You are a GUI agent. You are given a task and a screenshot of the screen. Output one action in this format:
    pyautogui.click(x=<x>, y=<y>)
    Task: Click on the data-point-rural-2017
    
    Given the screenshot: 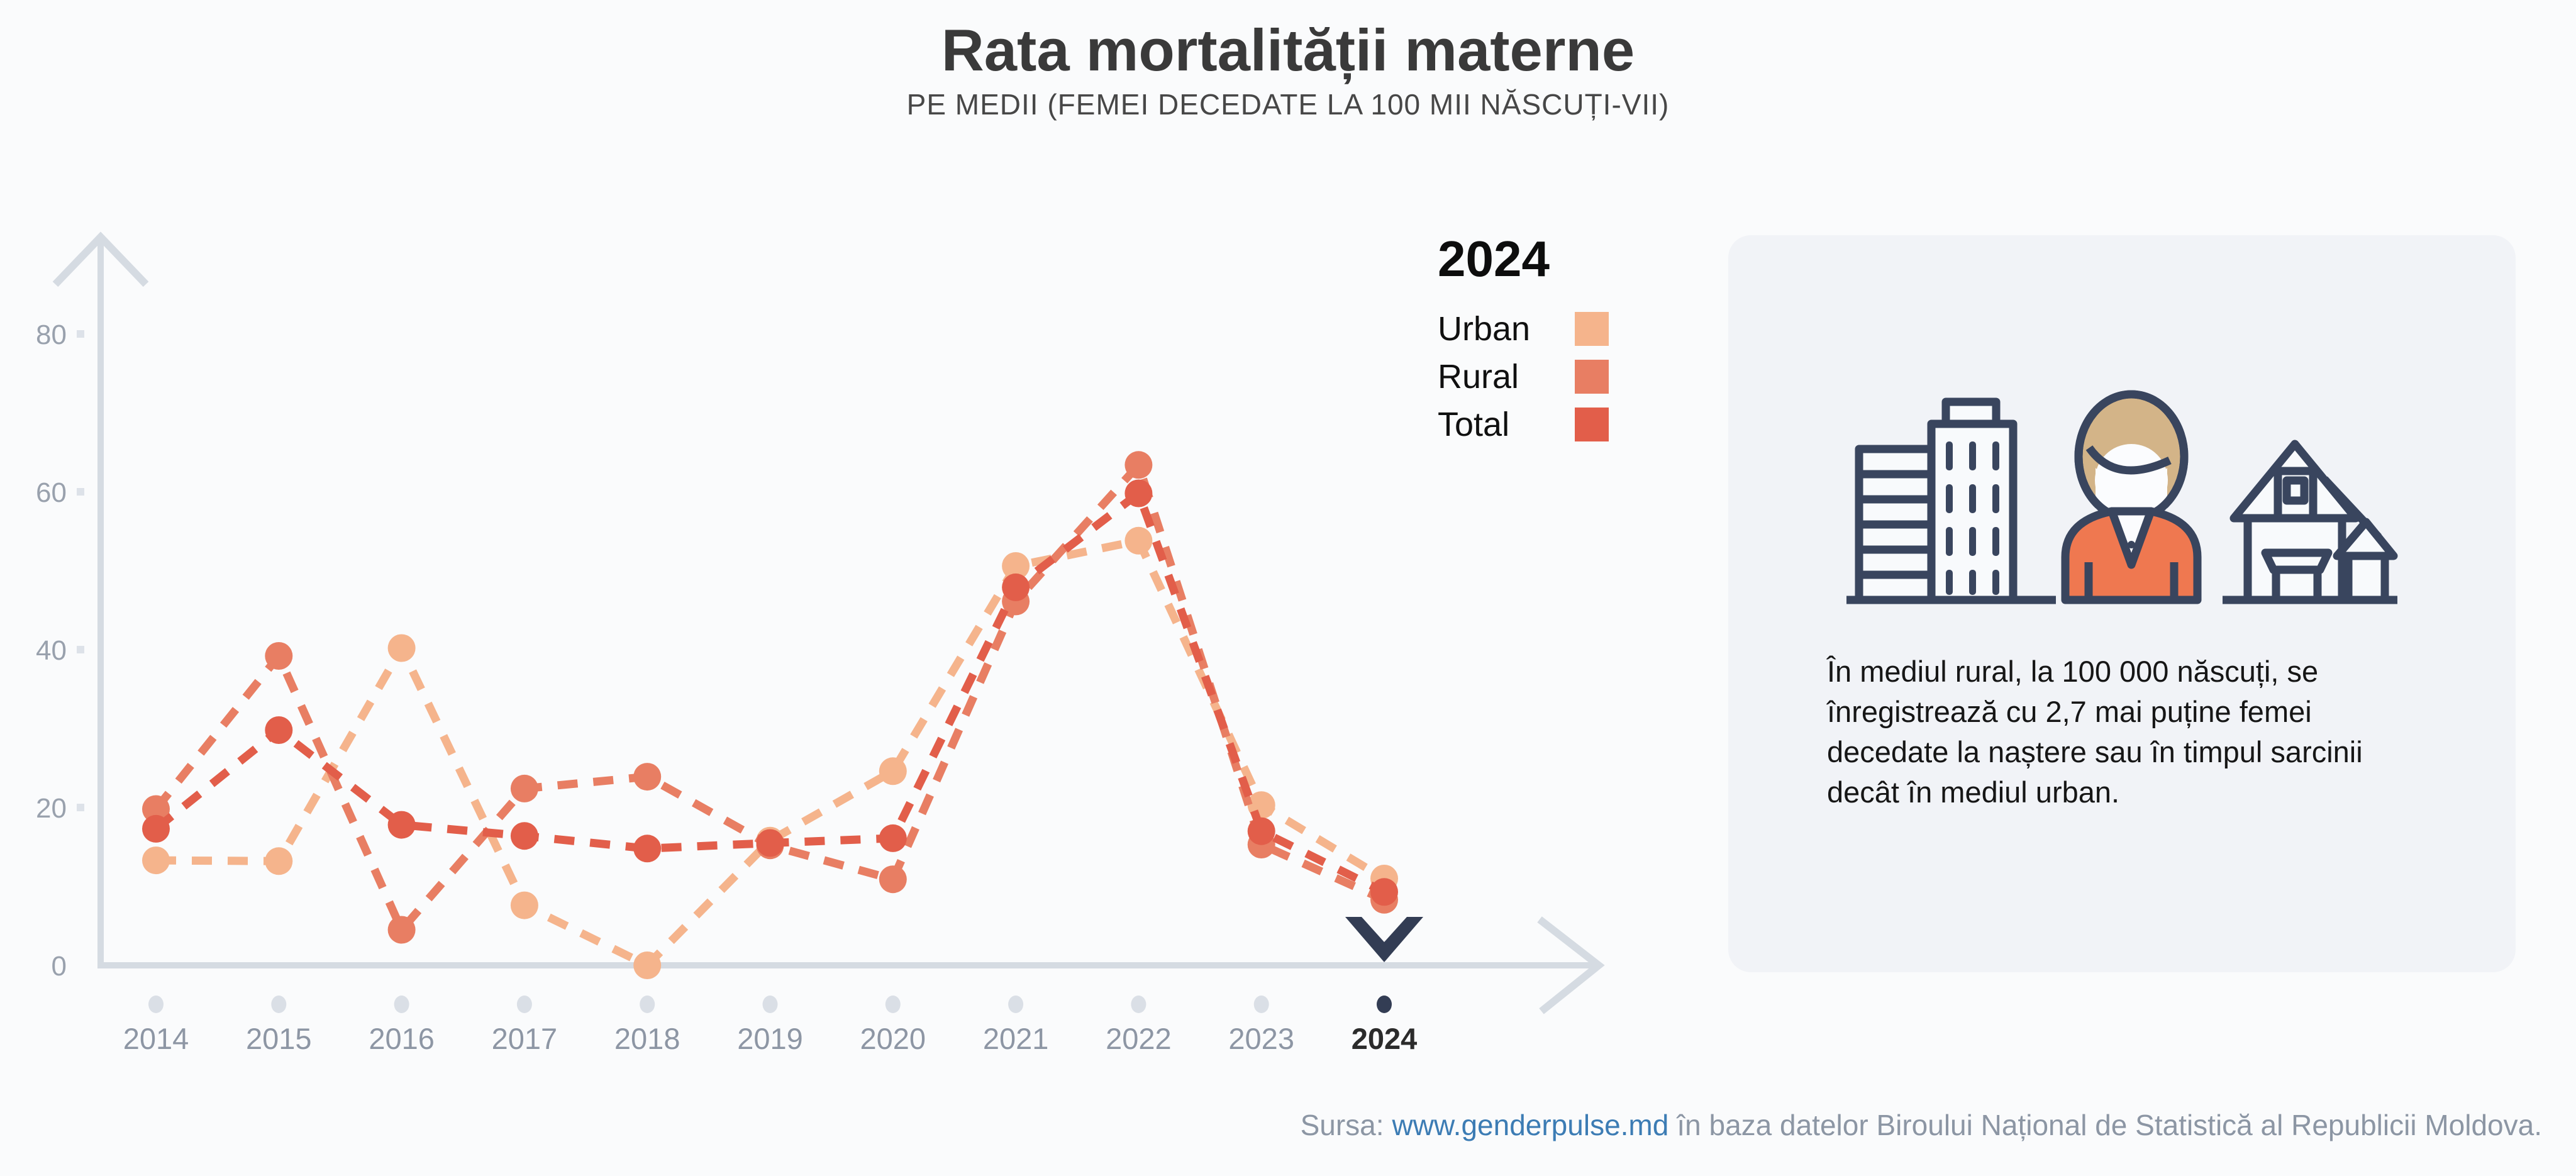 What is the action you would take?
    pyautogui.click(x=524, y=788)
    